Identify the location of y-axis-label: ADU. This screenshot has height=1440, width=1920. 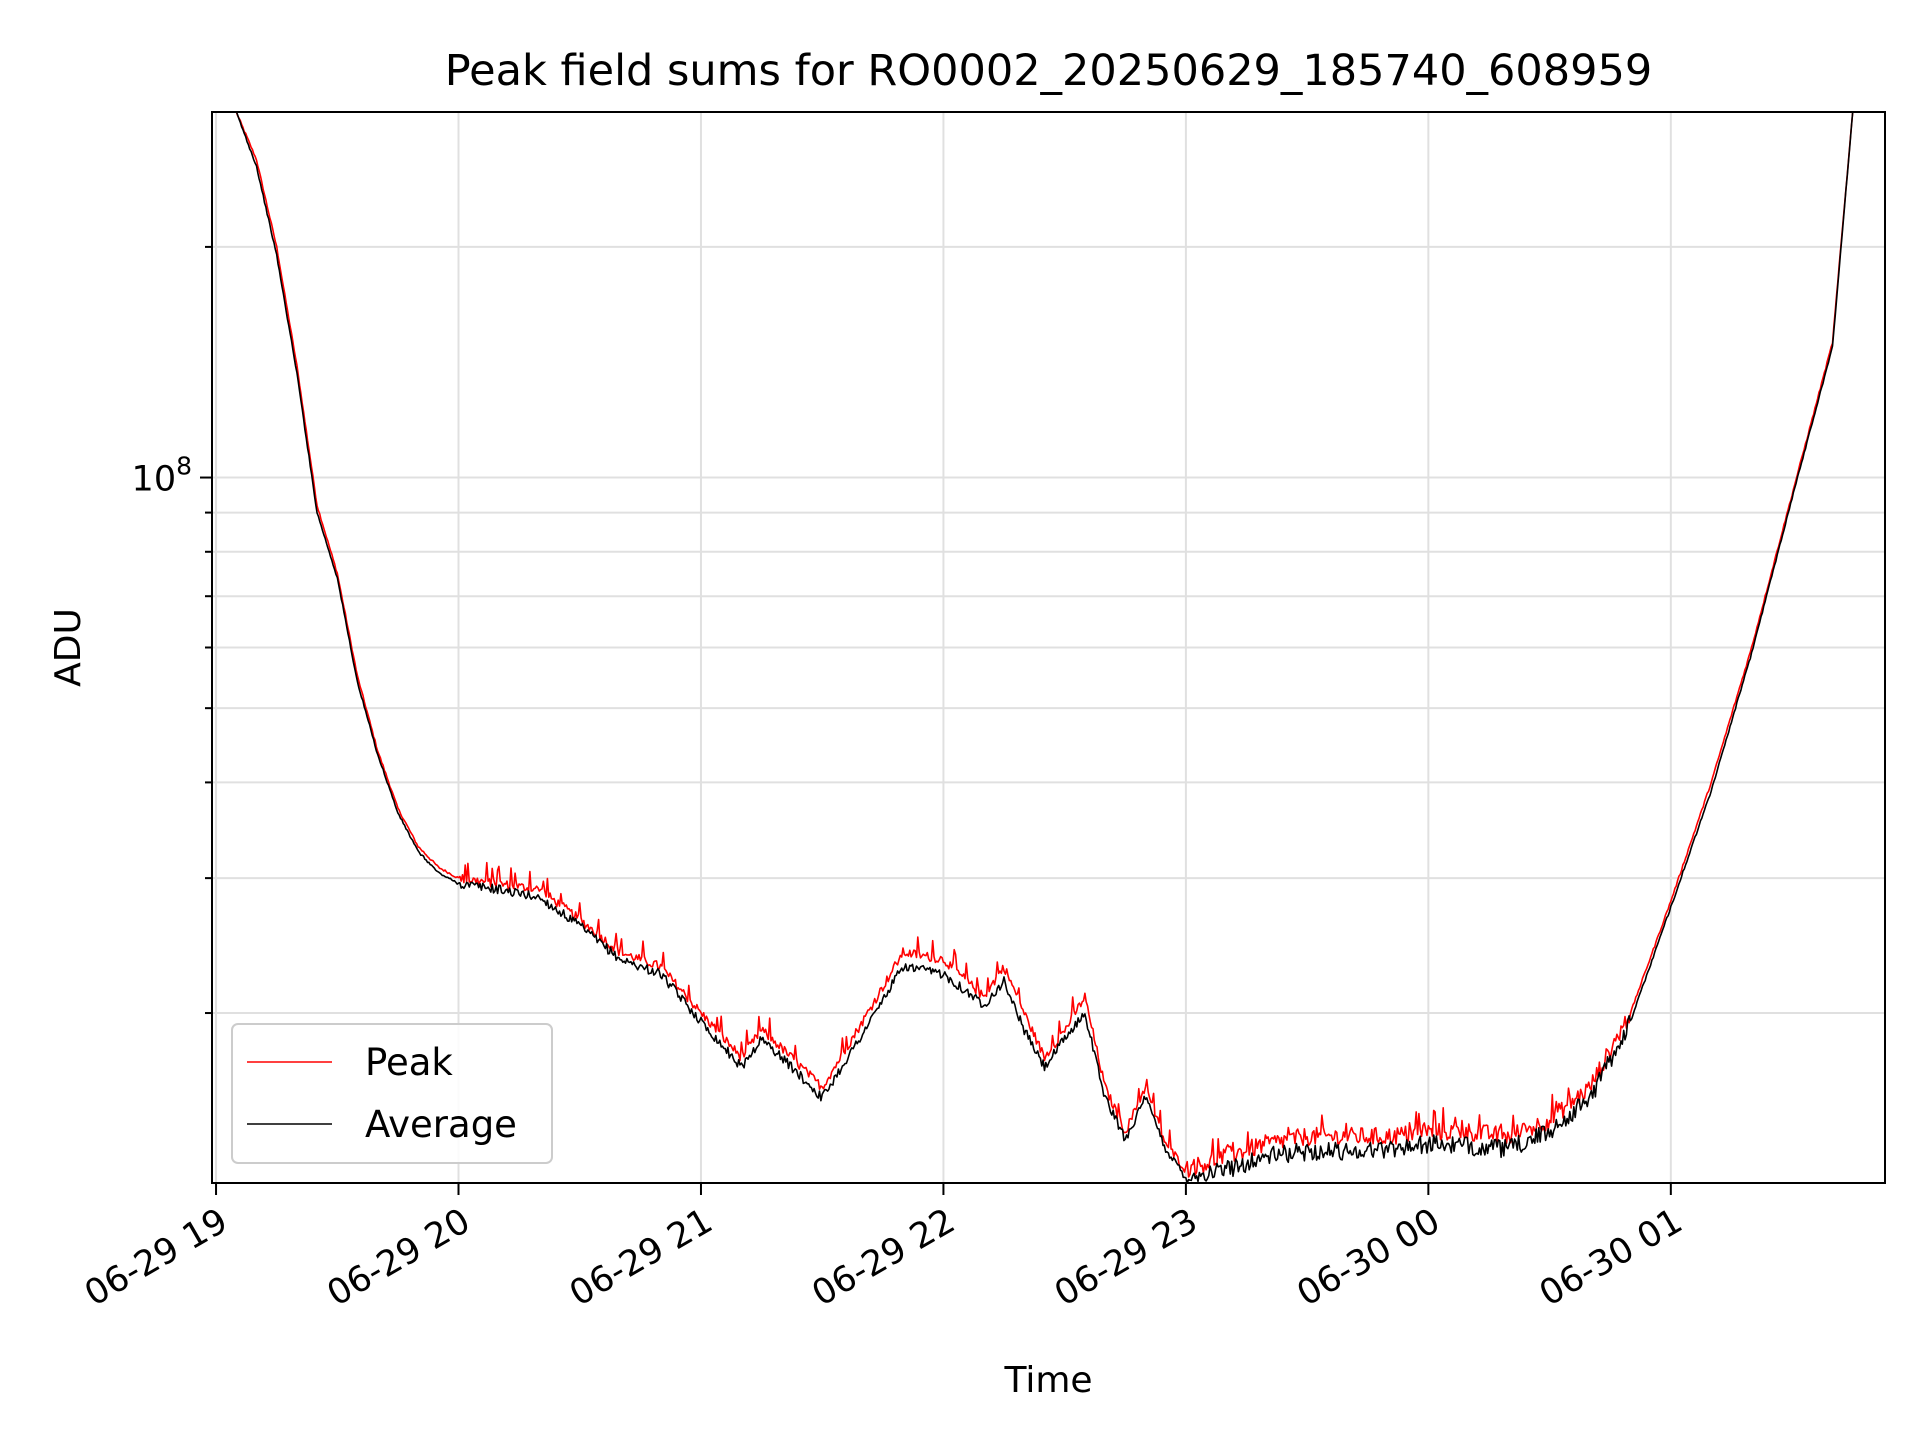
(68, 647).